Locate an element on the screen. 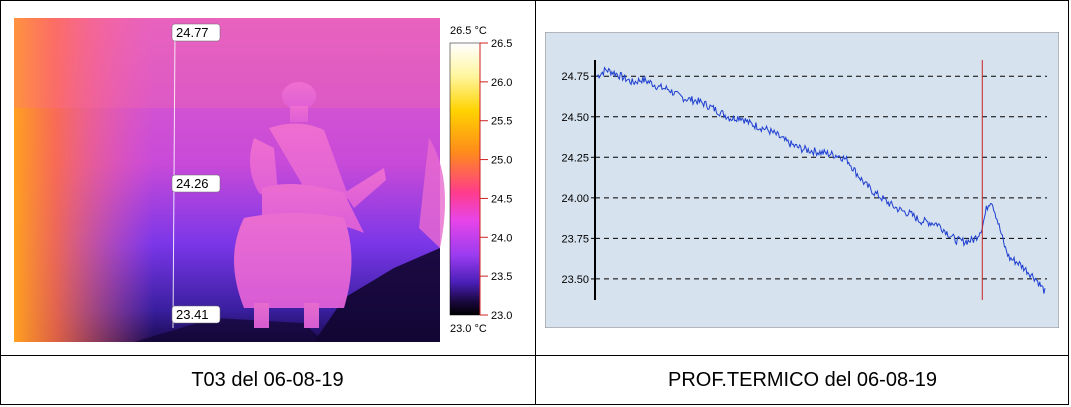 Image resolution: width=1071 pixels, height=407 pixels. y-tick-label: 23.50 is located at coordinates (575, 280).